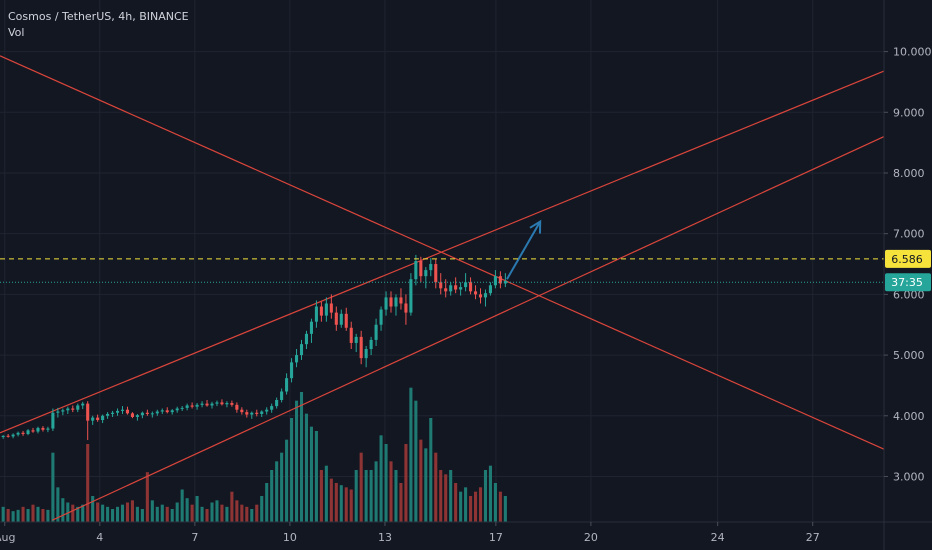 The width and height of the screenshot is (932, 550). What do you see at coordinates (591, 537) in the screenshot?
I see `time-tick-label: 20` at bounding box center [591, 537].